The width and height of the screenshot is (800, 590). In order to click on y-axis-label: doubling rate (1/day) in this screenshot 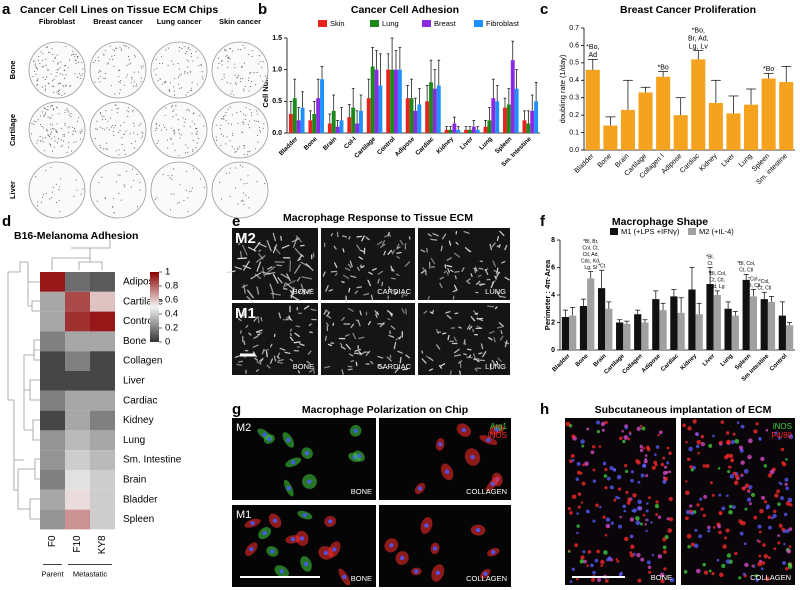, I will do `click(562, 88)`.